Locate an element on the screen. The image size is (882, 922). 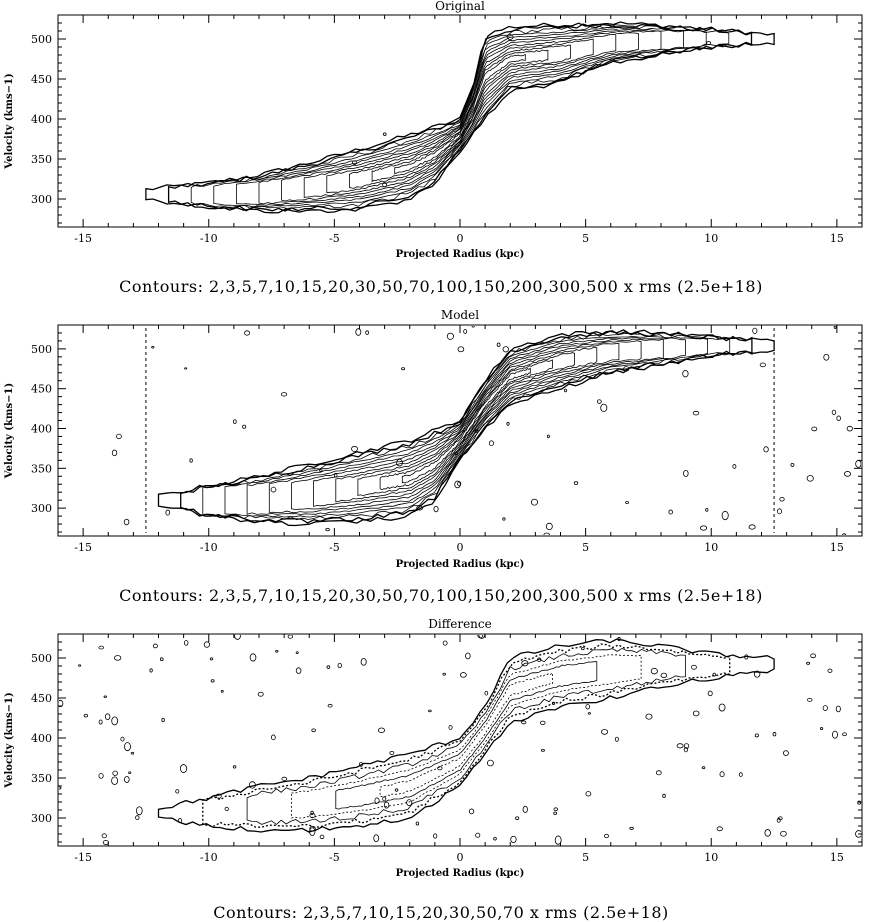
y-tick-label: 350 is located at coordinates (41, 159).